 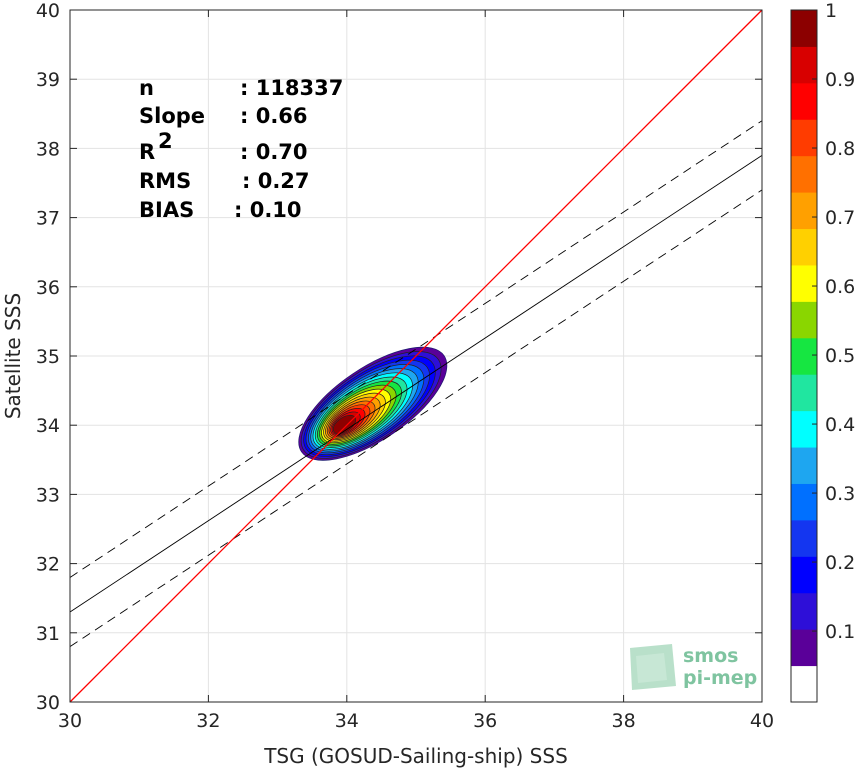 What do you see at coordinates (373, 403) in the screenshot?
I see `density-contours` at bounding box center [373, 403].